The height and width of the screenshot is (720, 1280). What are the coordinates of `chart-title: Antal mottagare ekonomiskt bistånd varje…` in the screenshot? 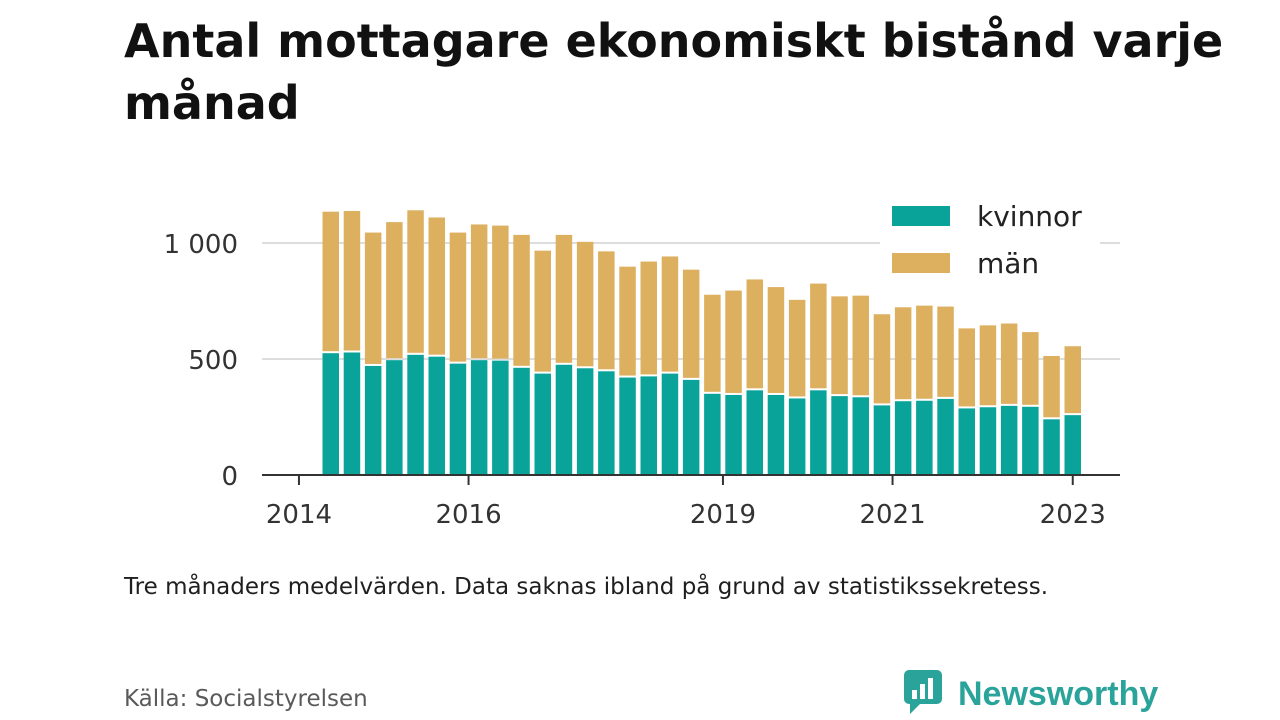 It's located at (674, 72).